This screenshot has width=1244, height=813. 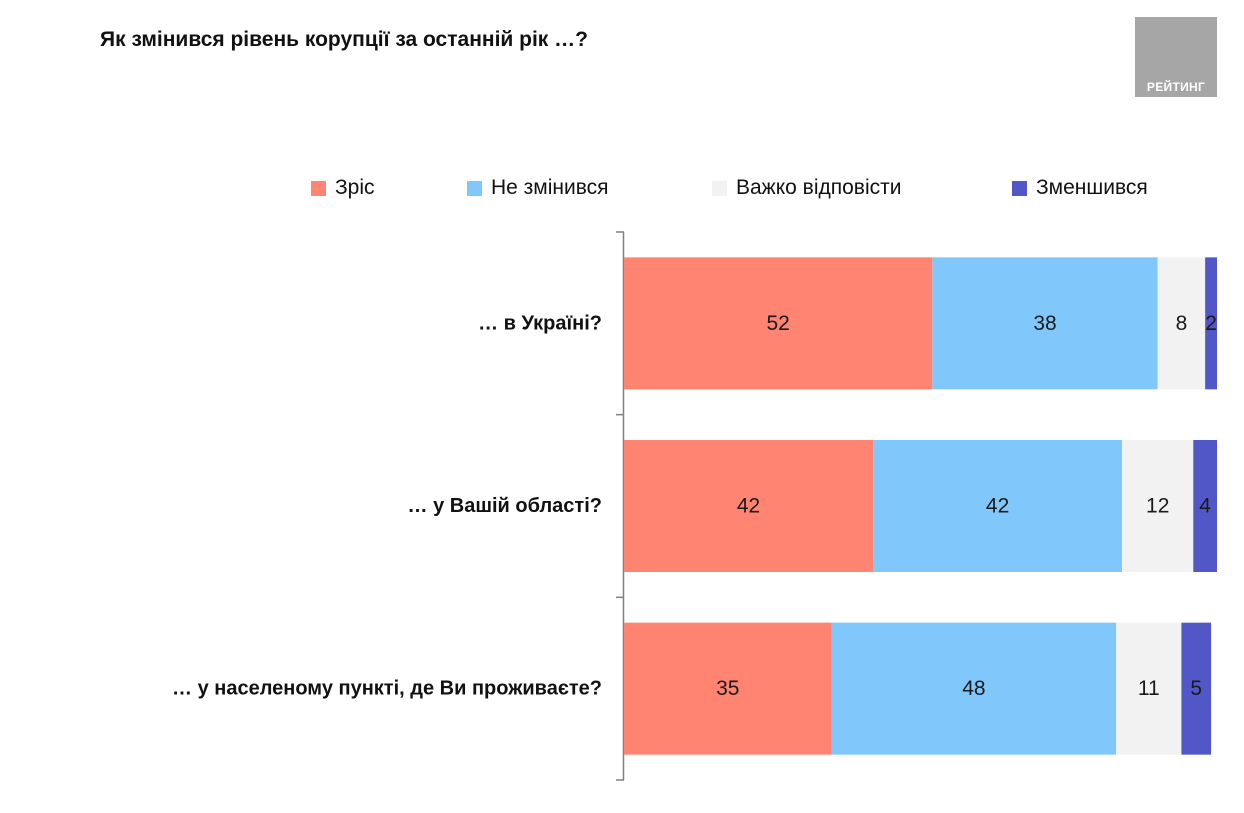 I want to click on value-label-0-0: 52, so click(x=778, y=323).